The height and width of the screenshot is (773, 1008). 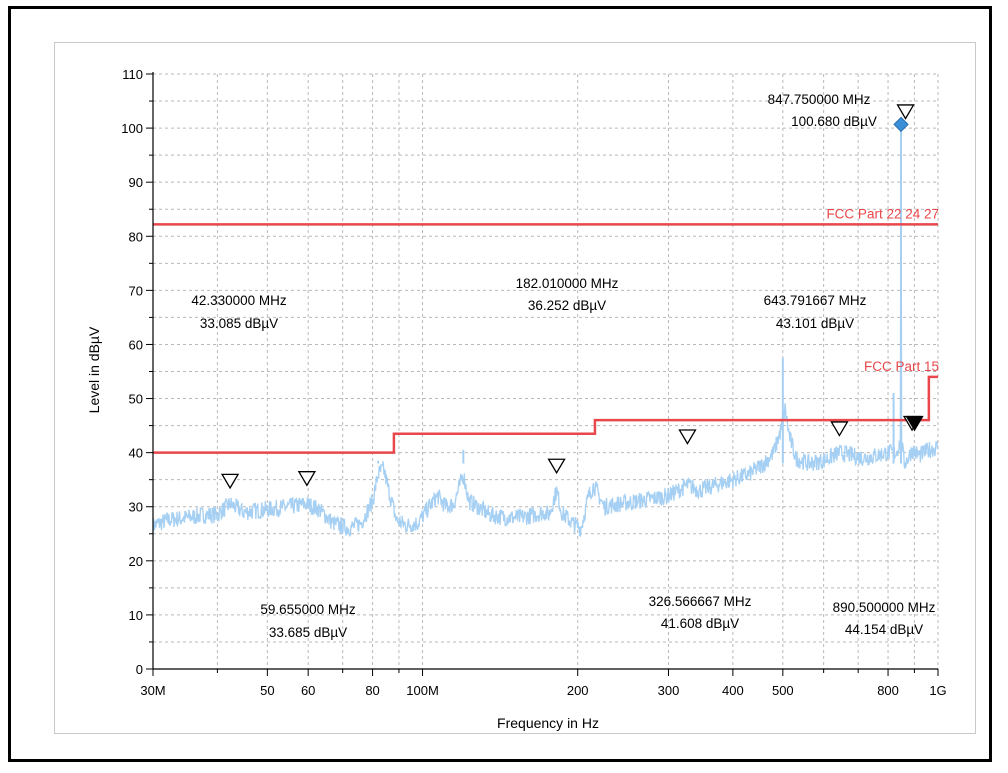 I want to click on annotation-level-6: 41.608 dBµV, so click(x=700, y=623).